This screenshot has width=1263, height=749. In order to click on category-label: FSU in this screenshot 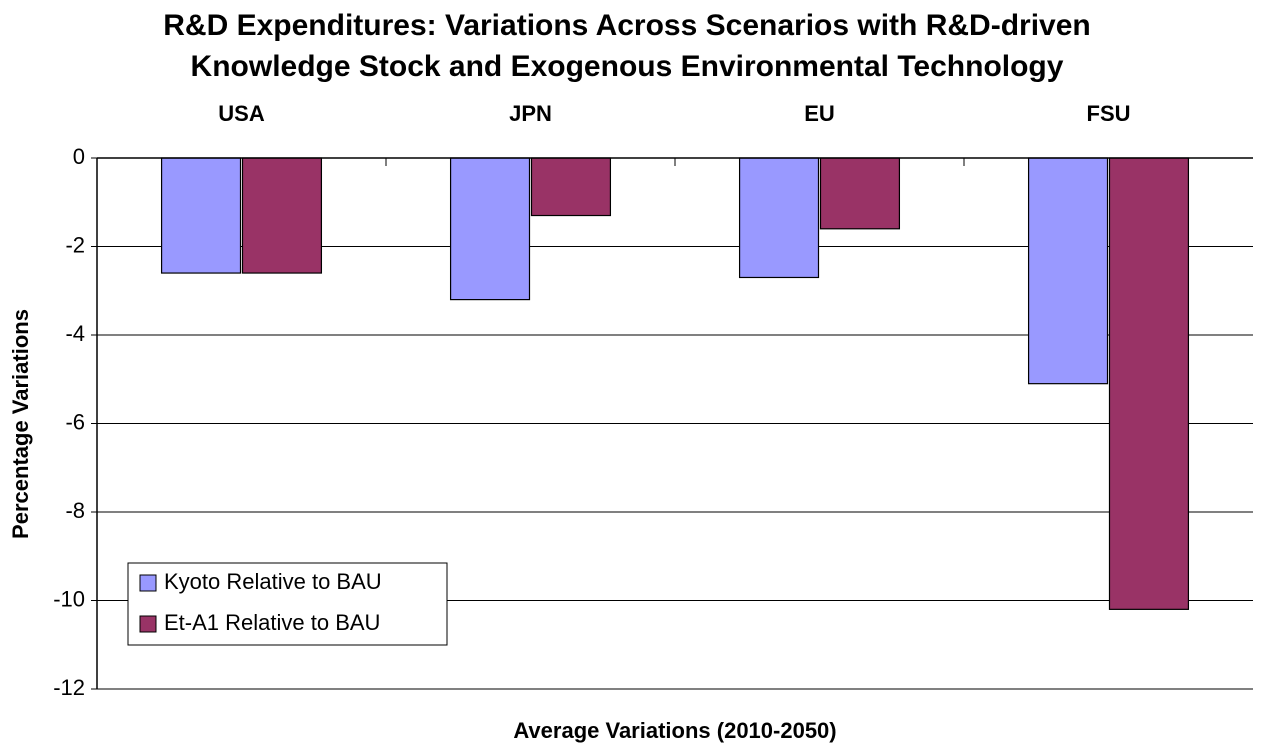, I will do `click(1109, 113)`.